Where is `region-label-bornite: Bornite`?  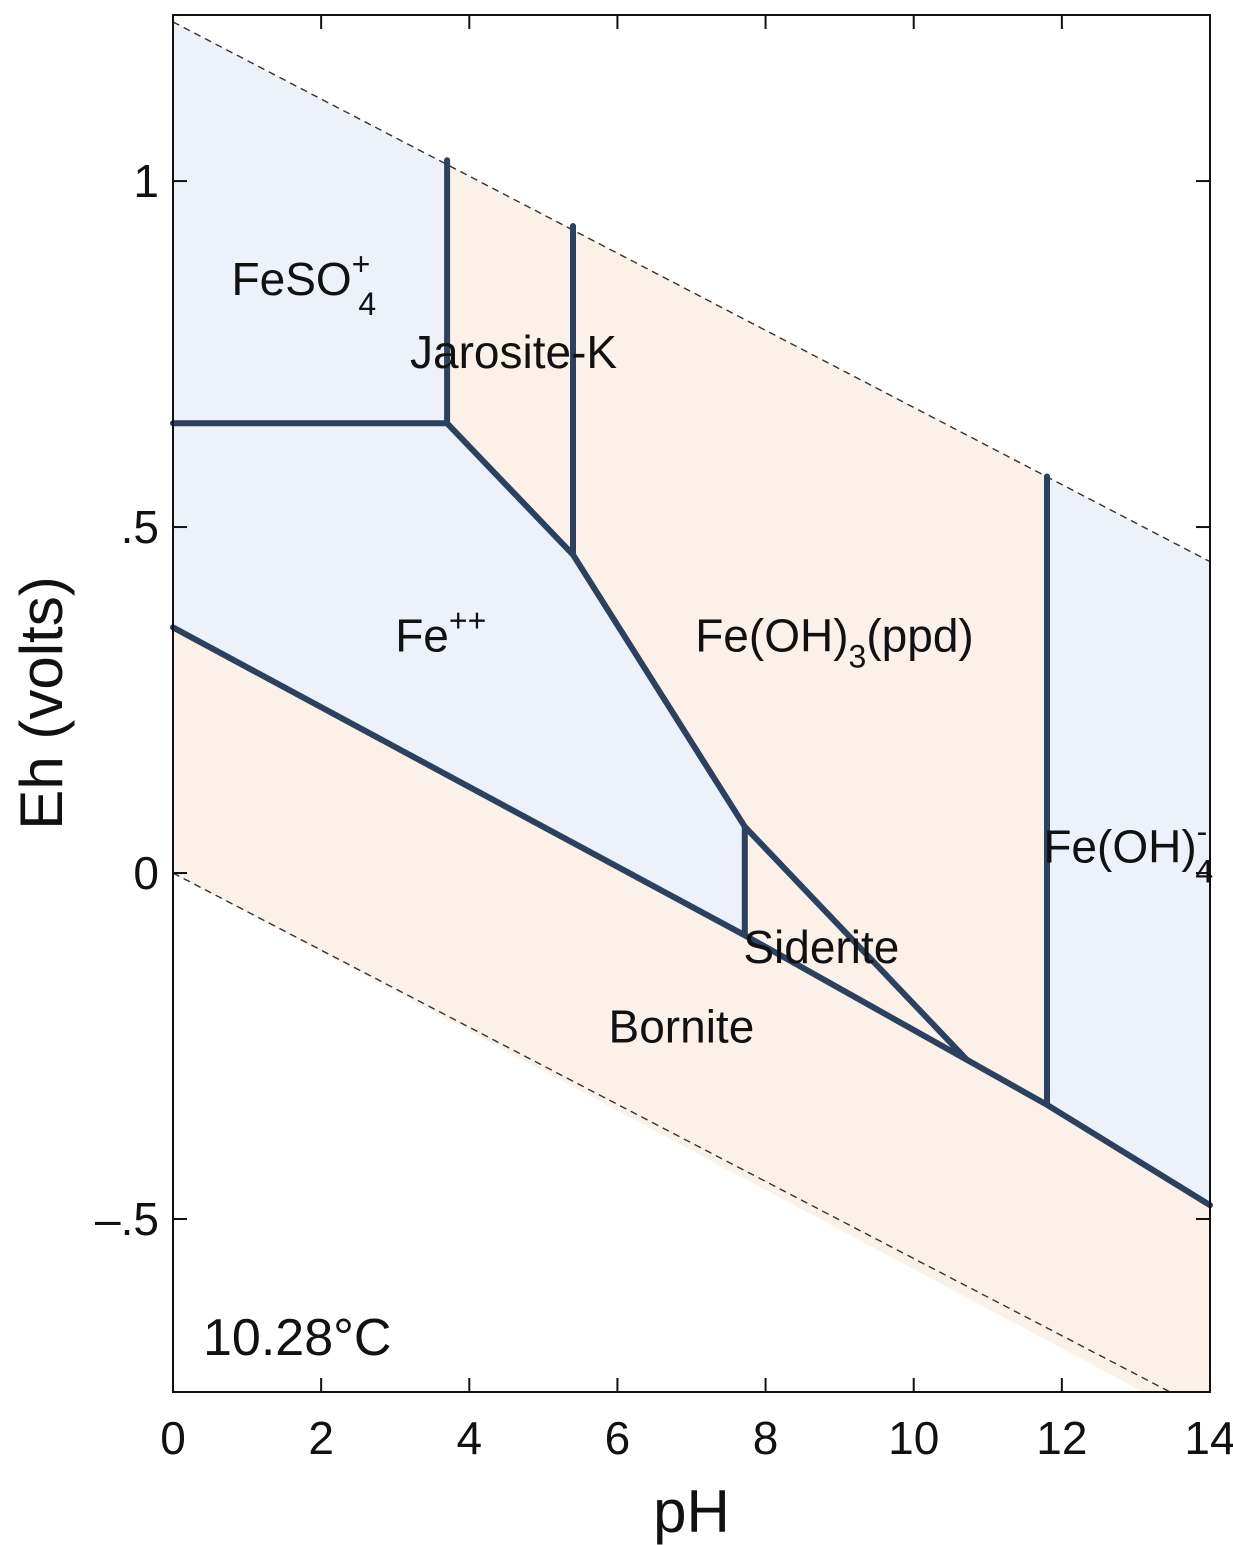
region-label-bornite: Bornite is located at coordinates (682, 1027).